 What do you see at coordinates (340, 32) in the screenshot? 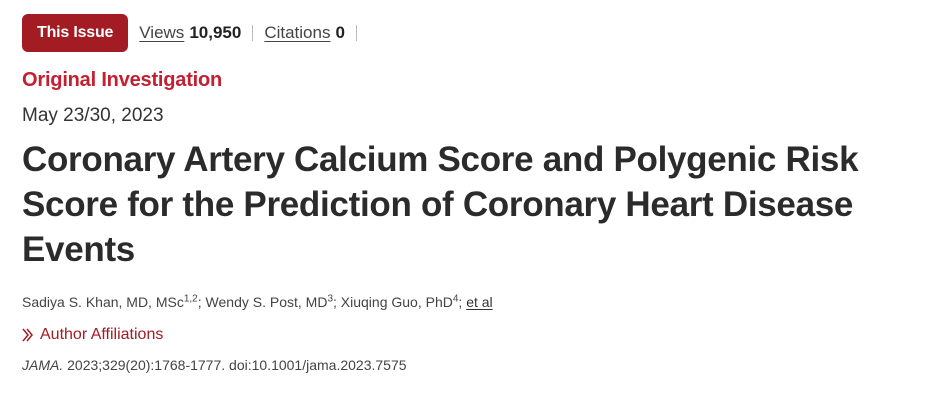
I see `citations-count: 0` at bounding box center [340, 32].